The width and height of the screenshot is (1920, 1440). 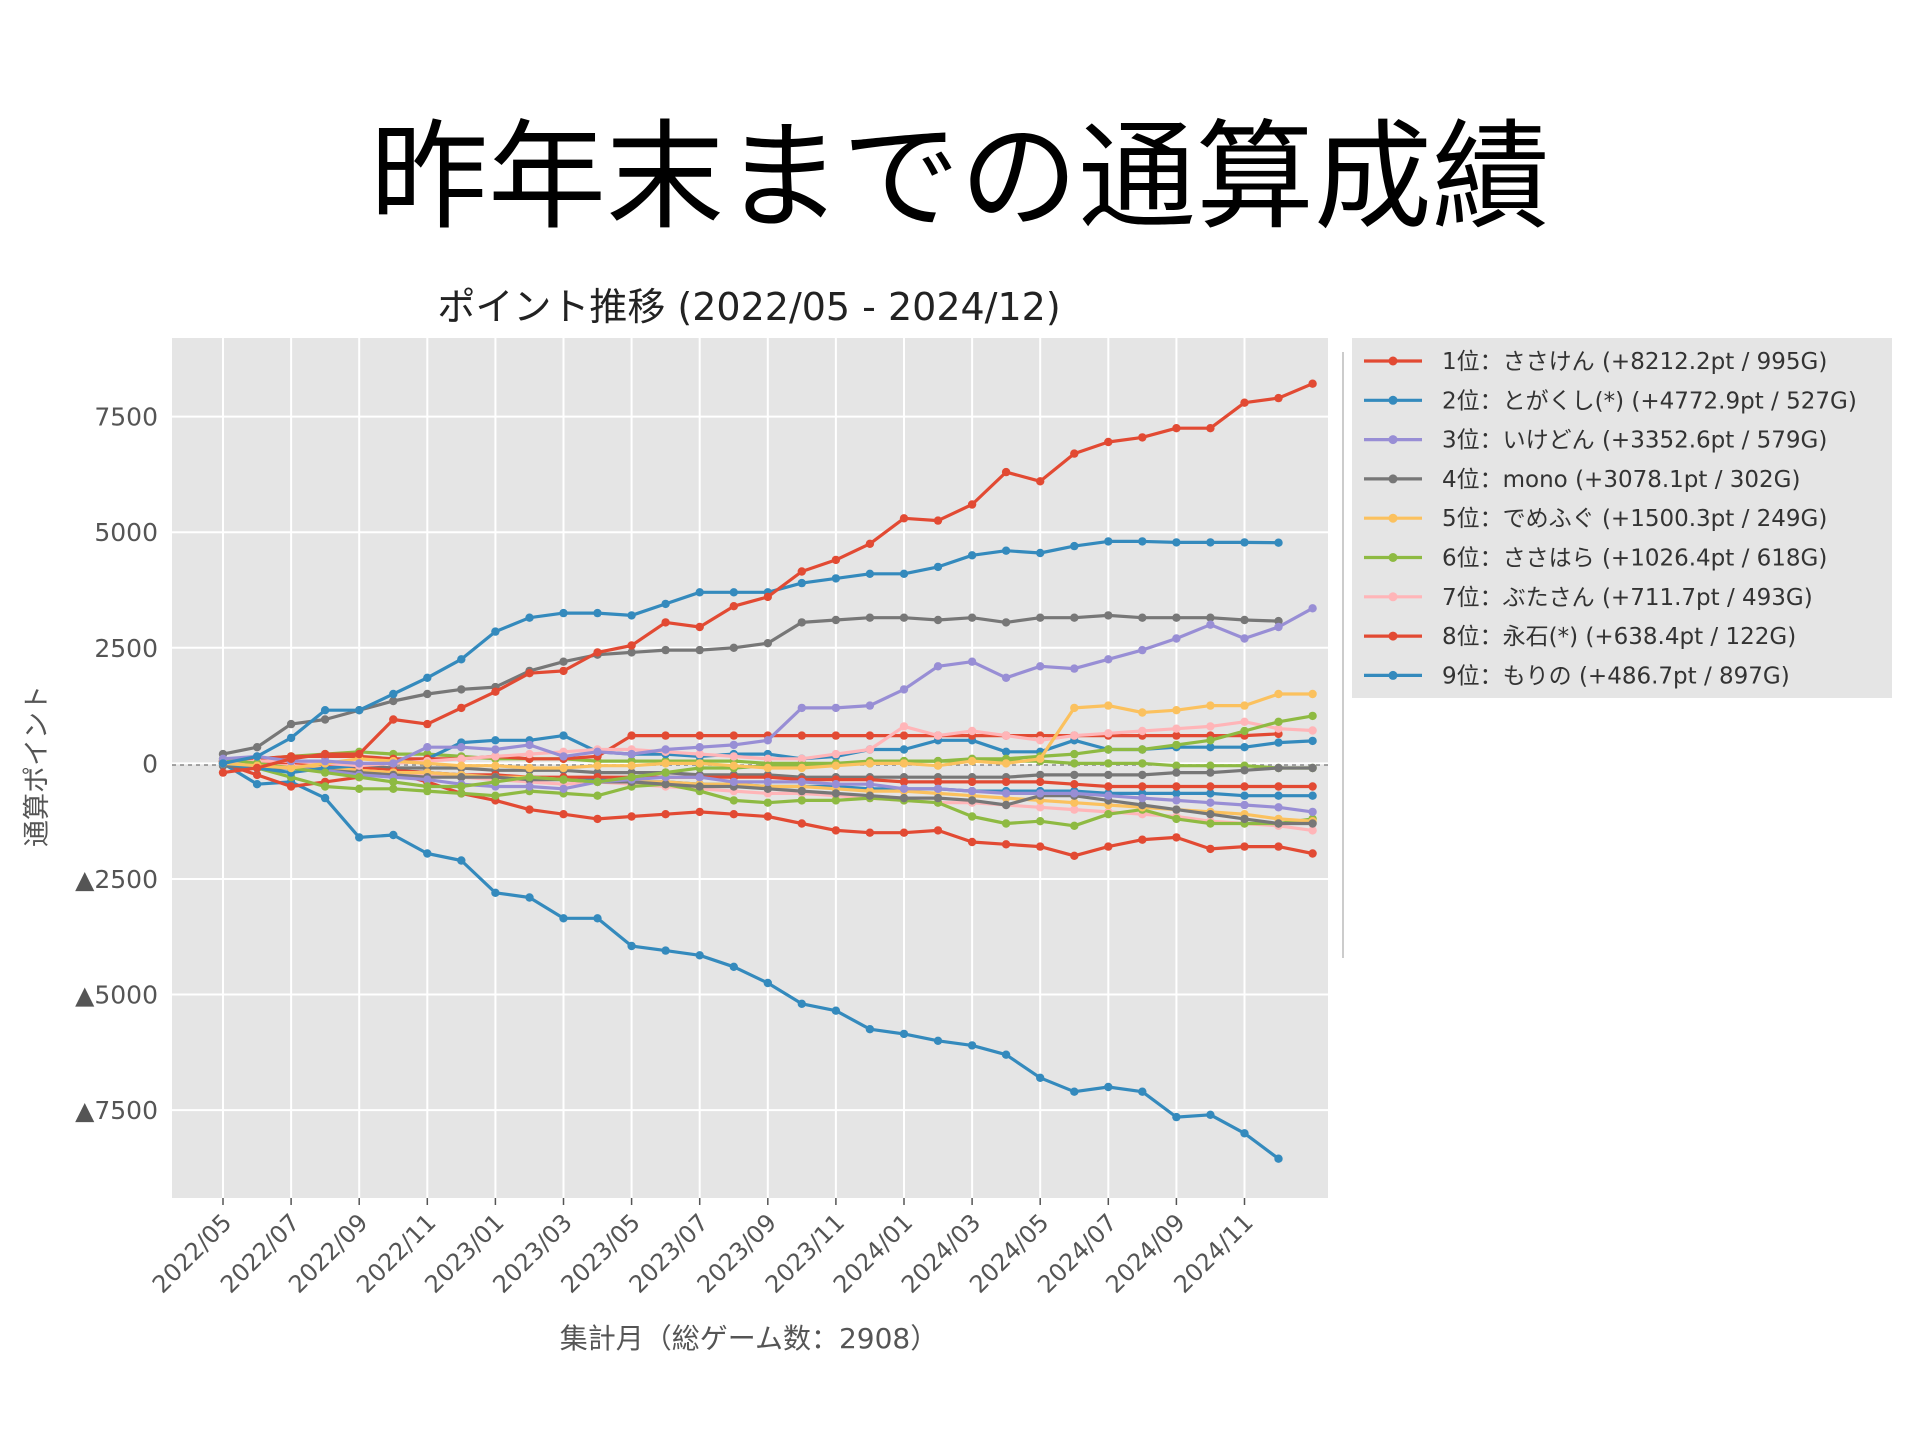 I want to click on legend-item: 4位：mono (+3078.1pt / 302G), so click(x=1582, y=480).